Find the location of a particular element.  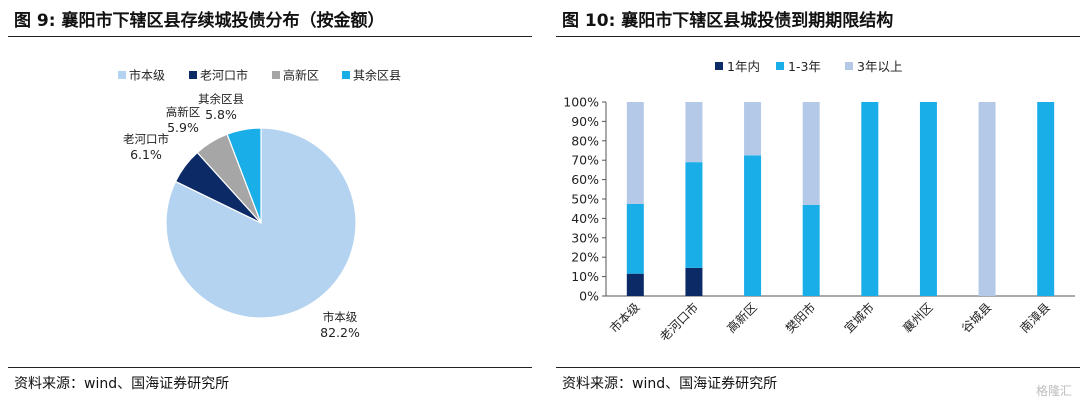

y-tick-label: 70% is located at coordinates (585, 160).